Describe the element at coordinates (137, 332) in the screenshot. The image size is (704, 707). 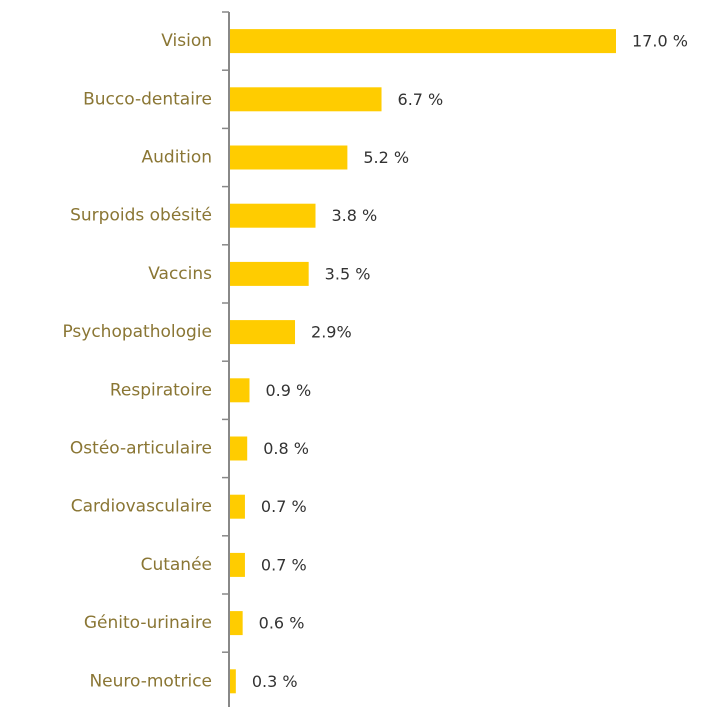
I see `category-label: Psychopathologie` at that location.